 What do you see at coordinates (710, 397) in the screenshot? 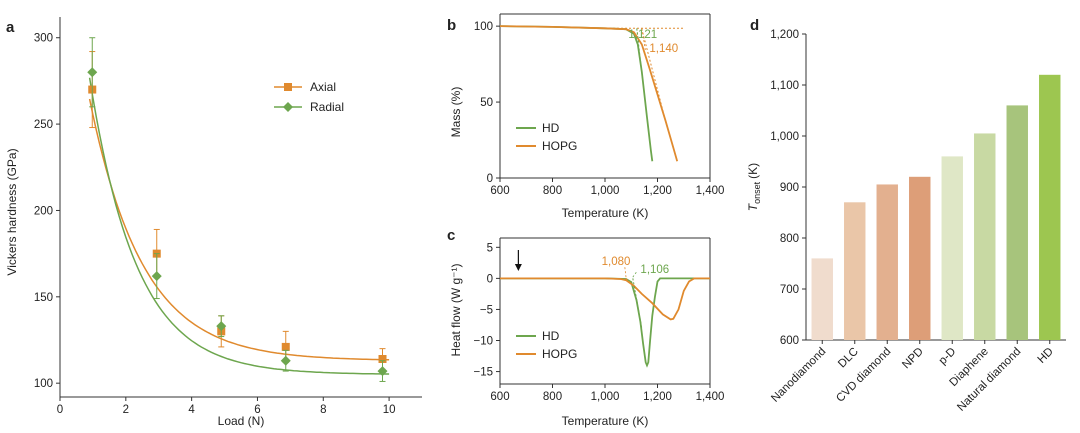
I see `panel-c-x-tick-label: 1,400` at bounding box center [710, 397].